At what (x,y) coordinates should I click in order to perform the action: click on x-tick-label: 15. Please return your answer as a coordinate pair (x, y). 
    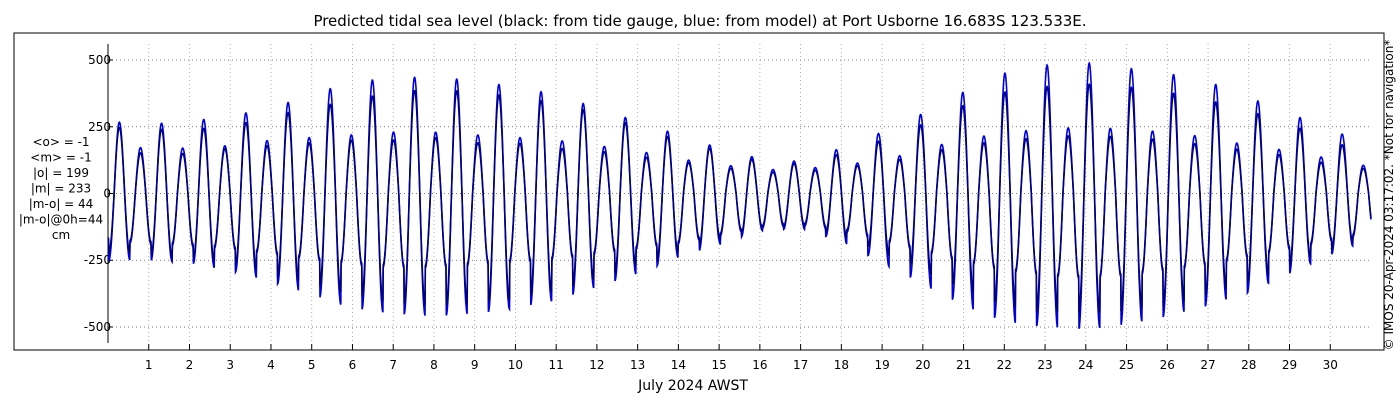
    Looking at the image, I should click on (718, 365).